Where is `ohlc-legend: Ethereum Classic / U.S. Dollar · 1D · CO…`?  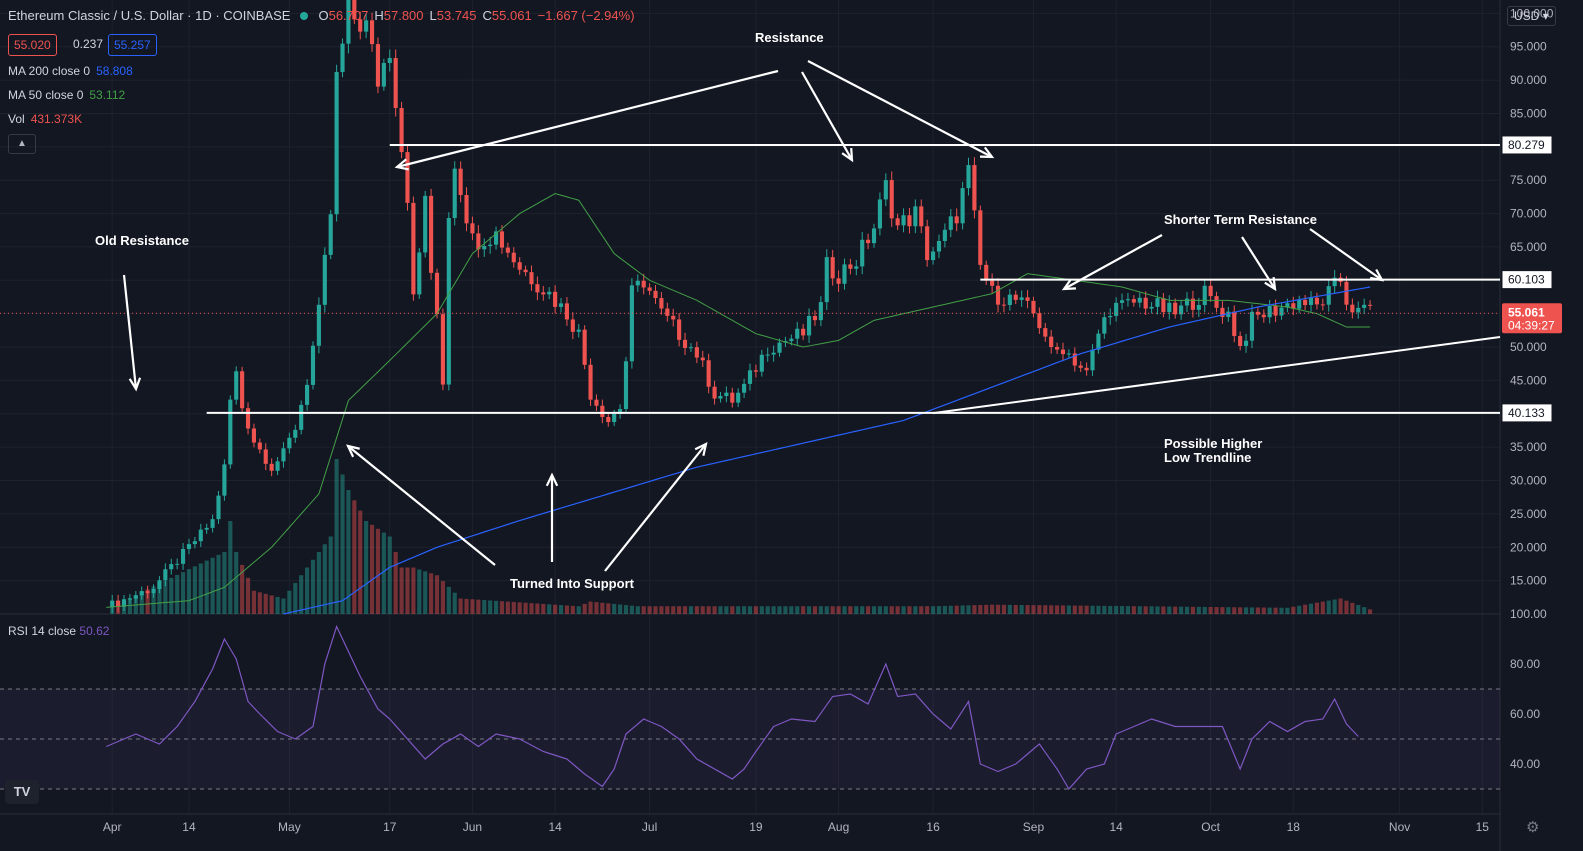
ohlc-legend: Ethereum Classic / U.S. Dollar · 1D · CO… is located at coordinates (321, 15).